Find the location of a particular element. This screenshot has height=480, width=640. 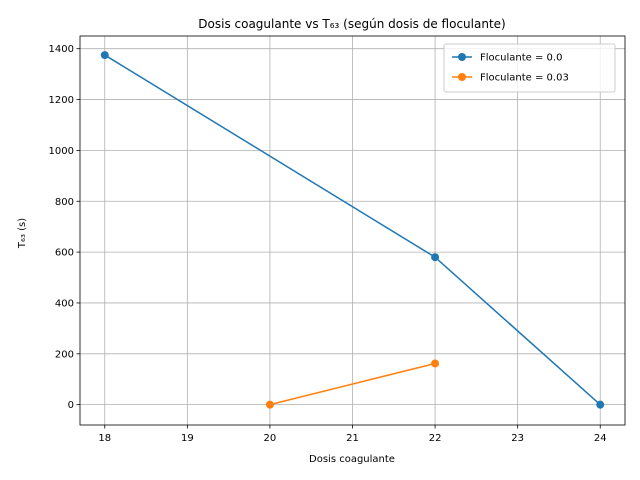

x-tick-label: 24 is located at coordinates (600, 438).